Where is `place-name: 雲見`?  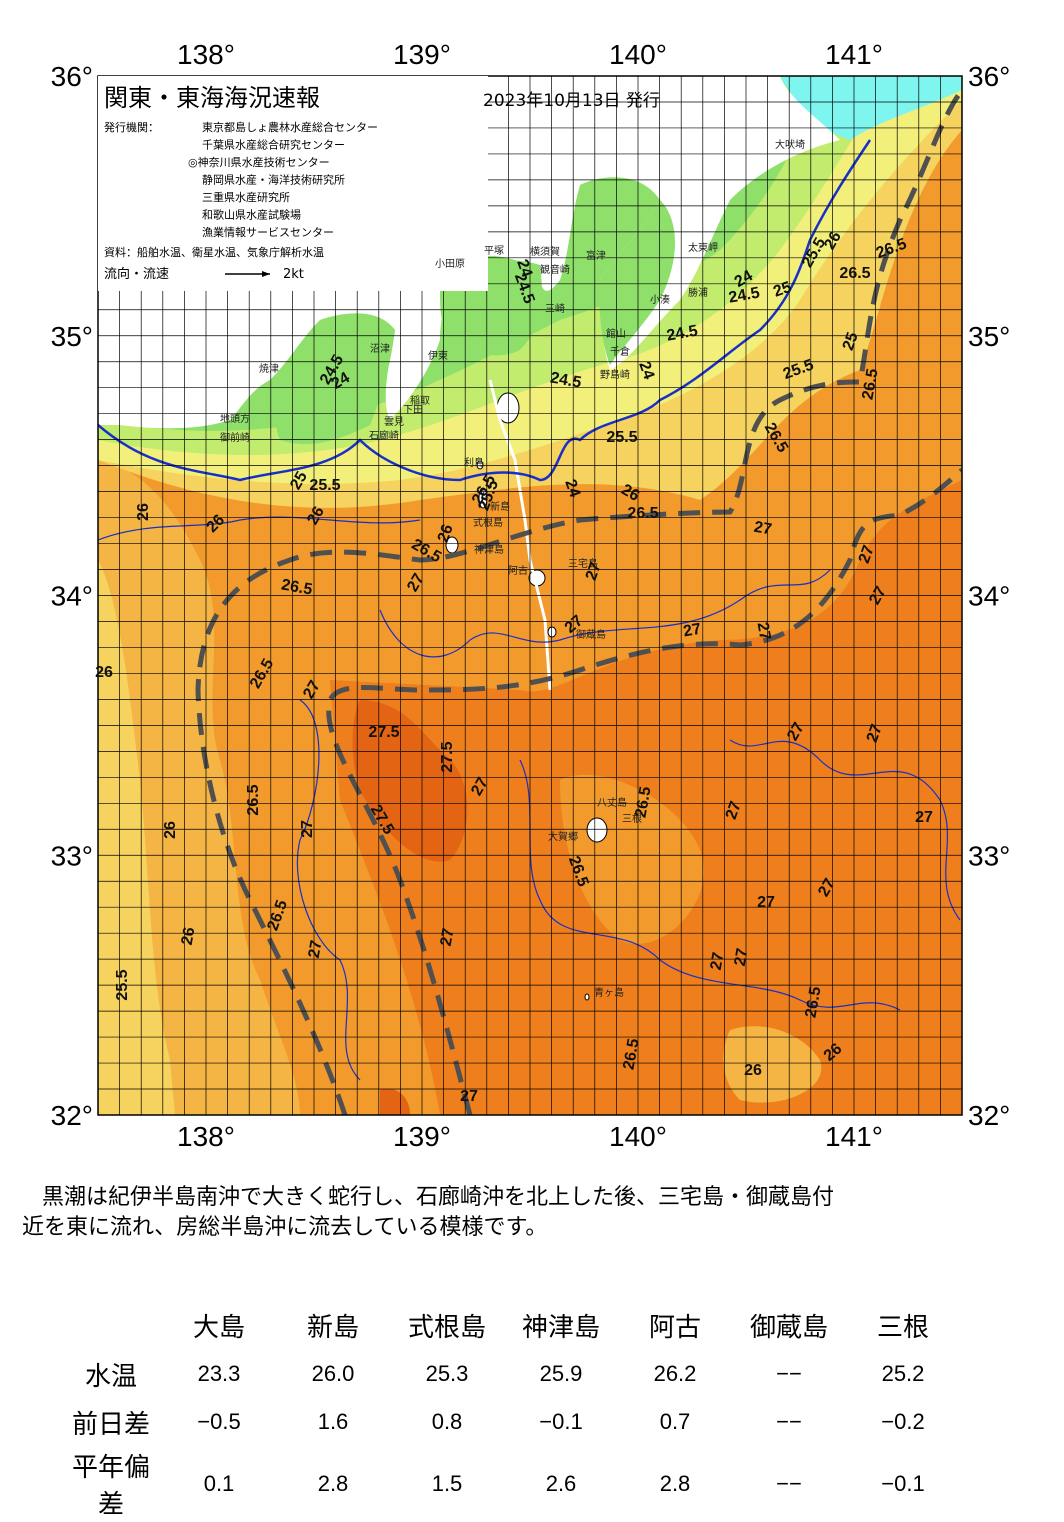 place-name: 雲見 is located at coordinates (394, 422).